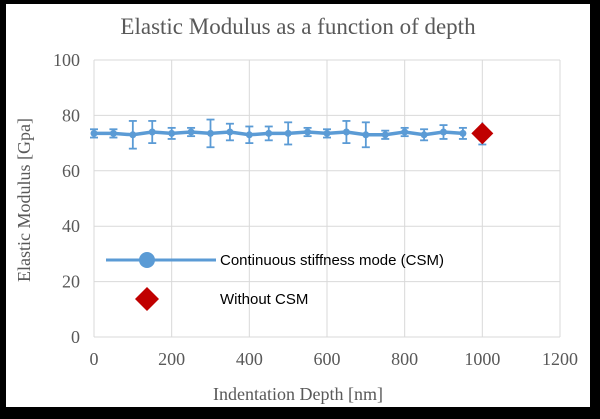  What do you see at coordinates (147, 299) in the screenshot?
I see `legend-without-csm-marker` at bounding box center [147, 299].